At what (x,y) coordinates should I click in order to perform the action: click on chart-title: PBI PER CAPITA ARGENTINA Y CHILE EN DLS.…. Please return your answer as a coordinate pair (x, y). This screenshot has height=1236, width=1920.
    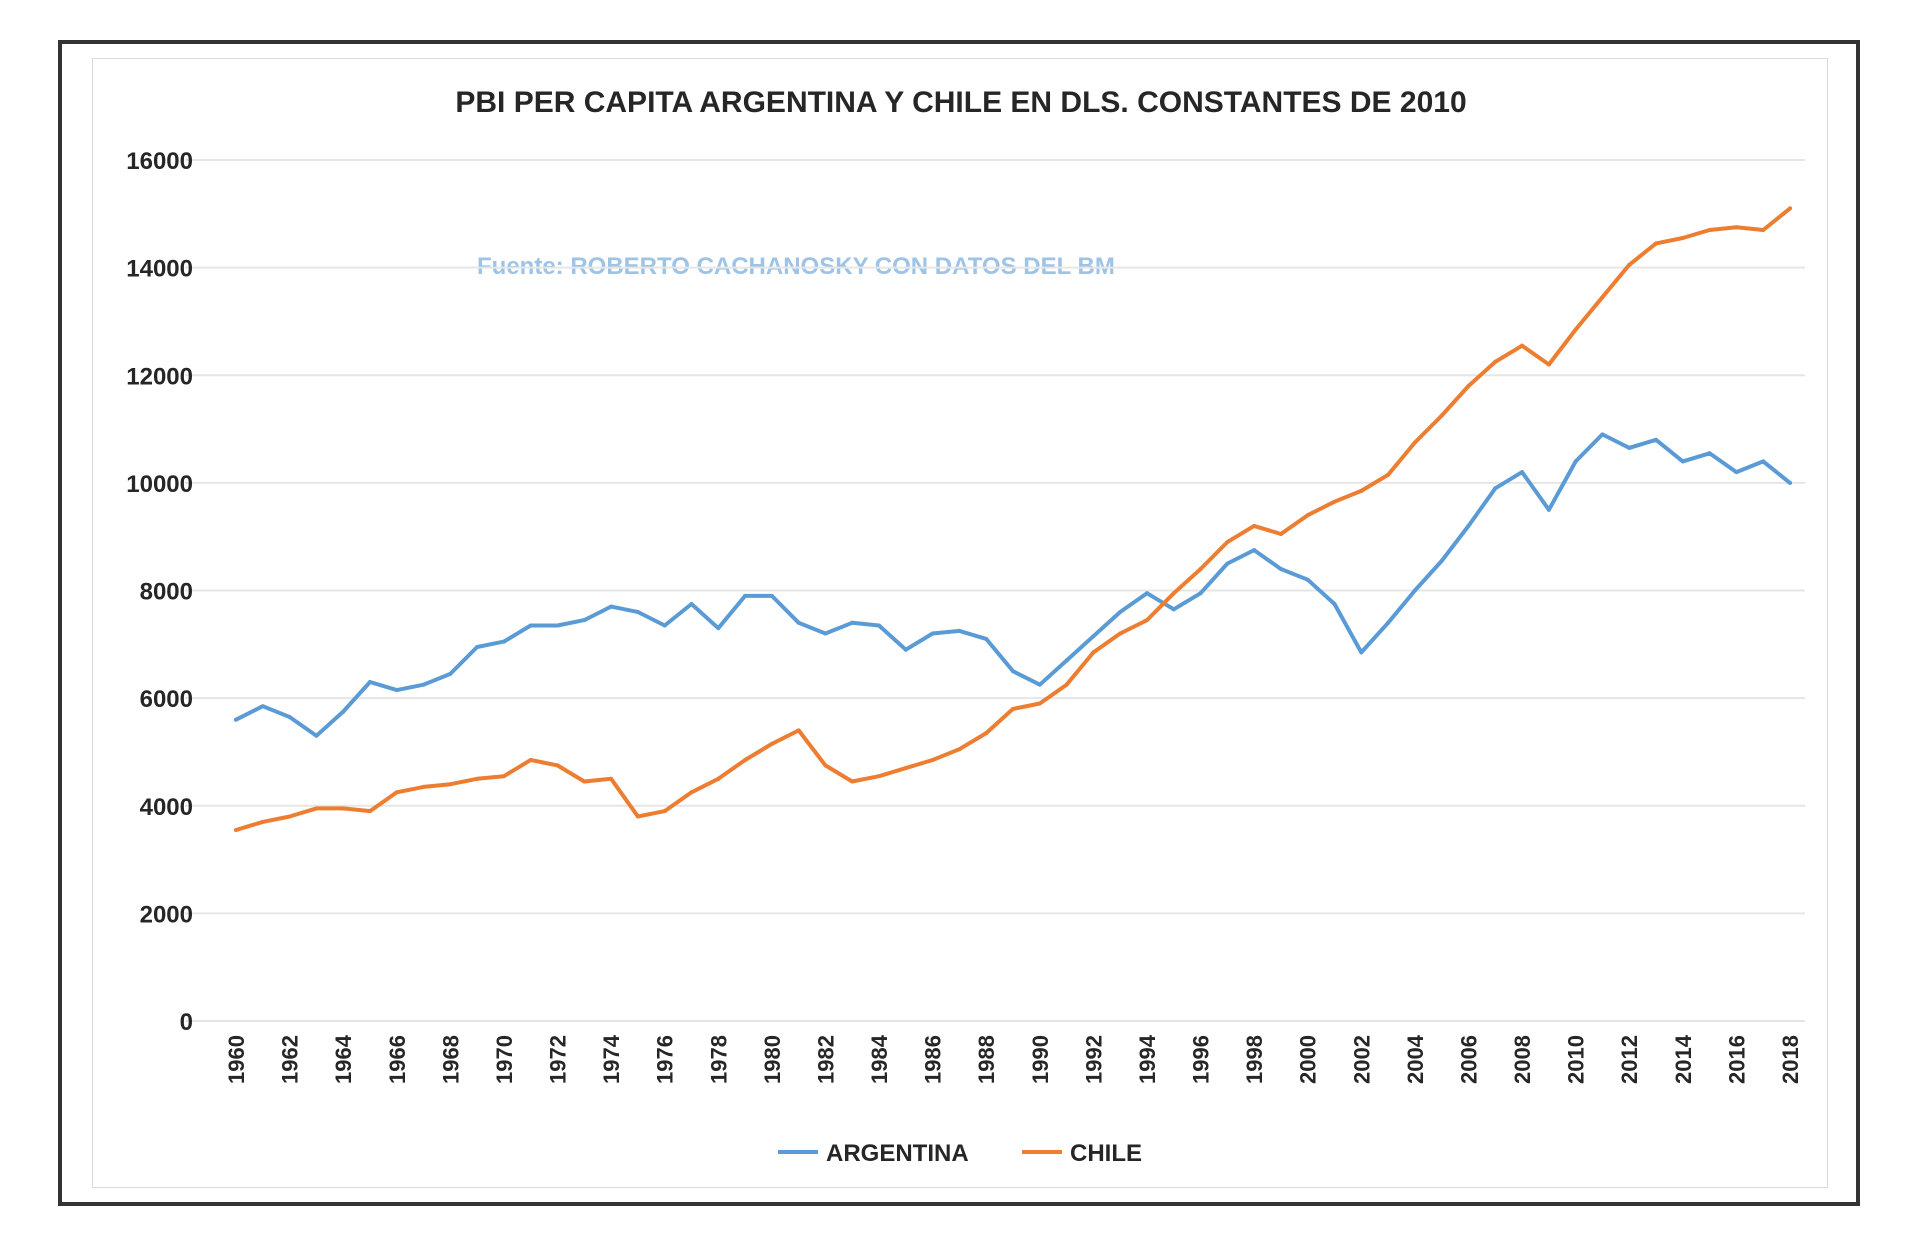
    Looking at the image, I should click on (960, 102).